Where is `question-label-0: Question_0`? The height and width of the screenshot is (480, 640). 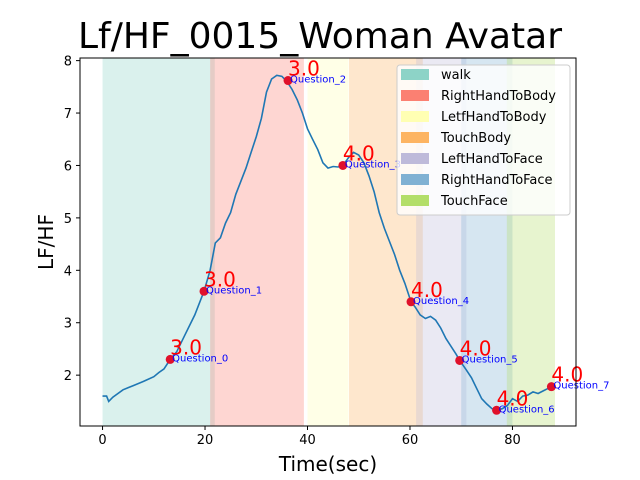 question-label-0: Question_0 is located at coordinates (200, 358).